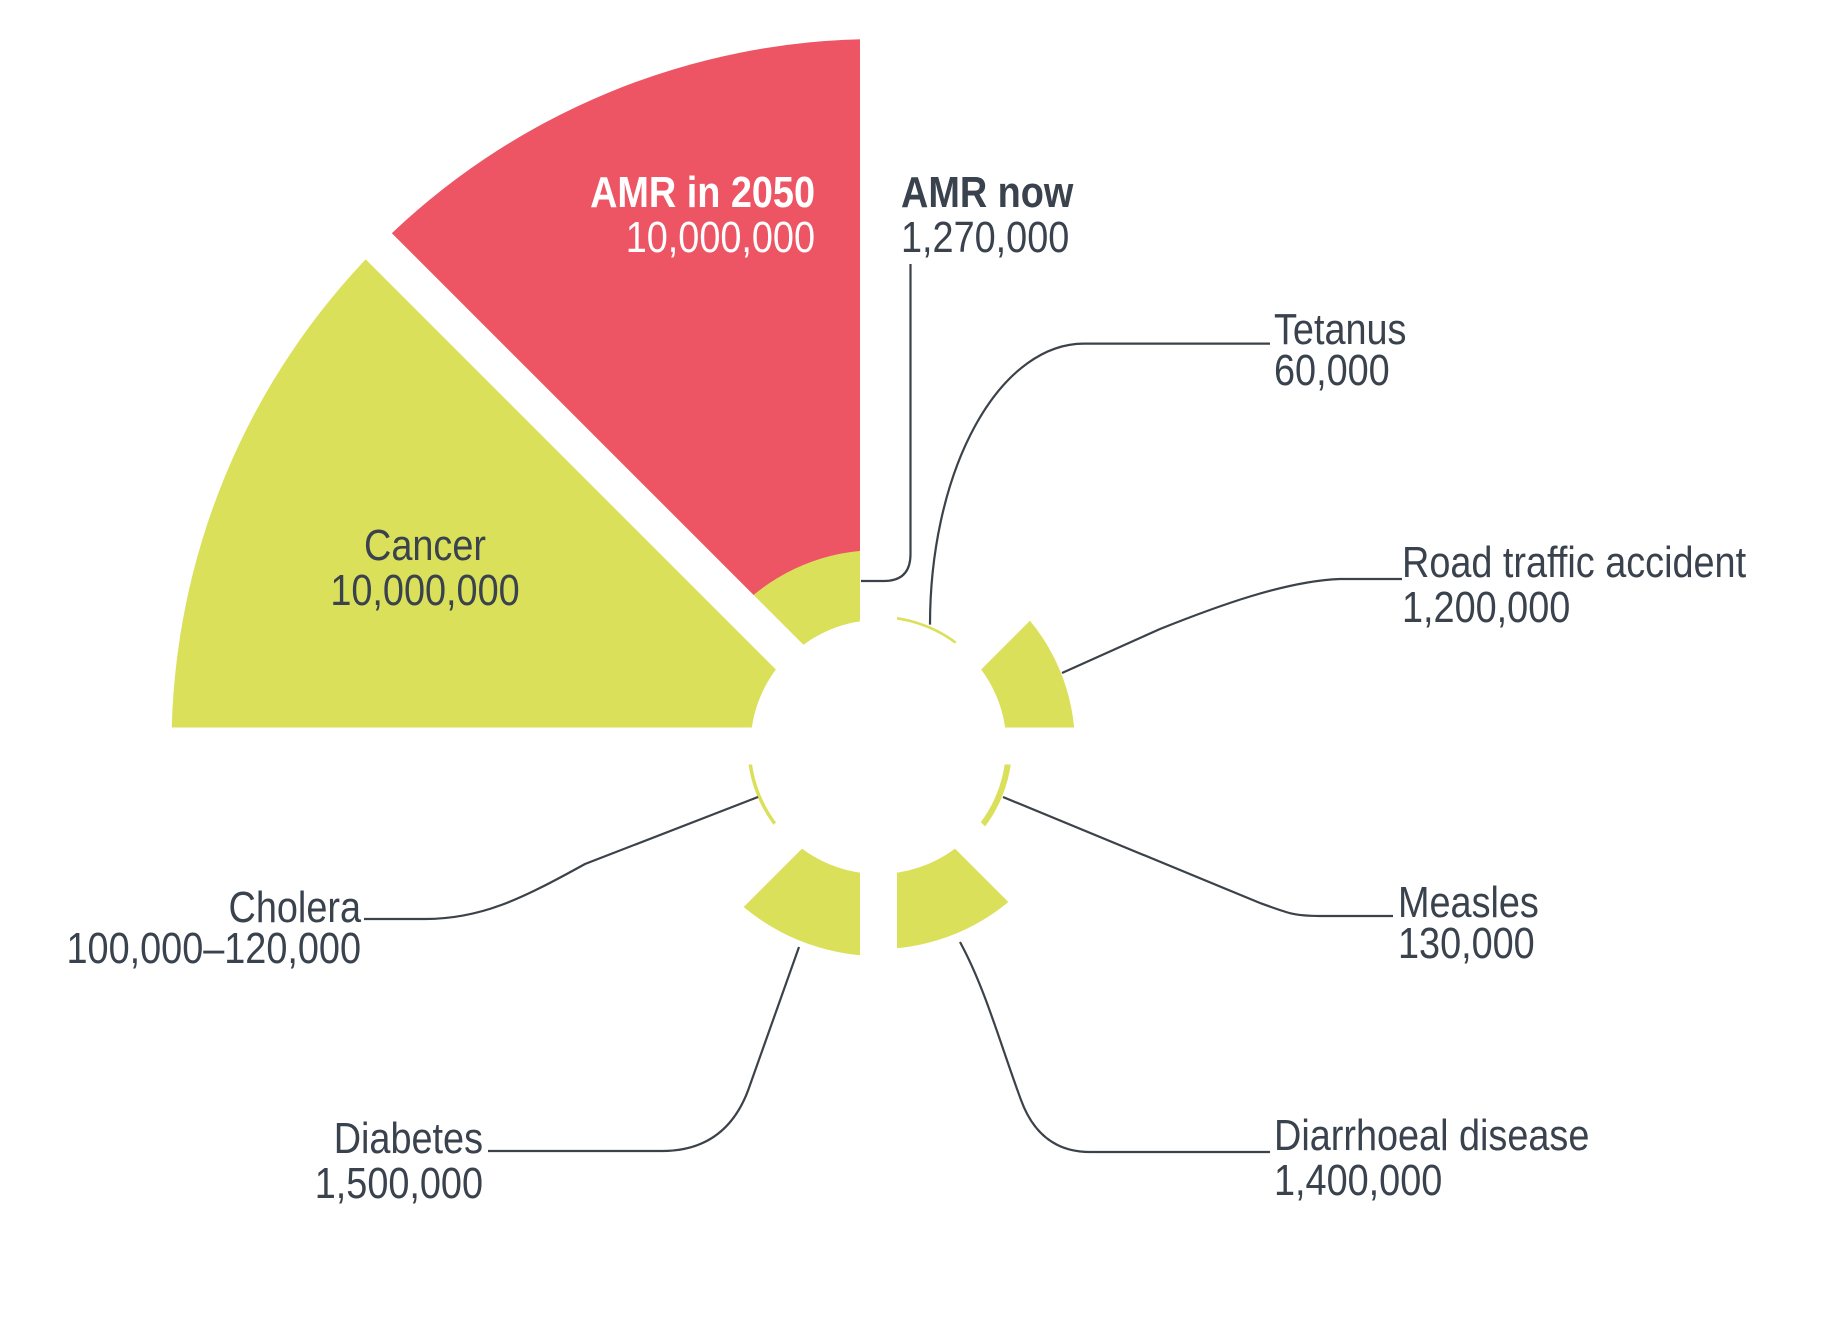 The height and width of the screenshot is (1320, 1844). What do you see at coordinates (1340, 328) in the screenshot?
I see `svg-text: Tetanus` at bounding box center [1340, 328].